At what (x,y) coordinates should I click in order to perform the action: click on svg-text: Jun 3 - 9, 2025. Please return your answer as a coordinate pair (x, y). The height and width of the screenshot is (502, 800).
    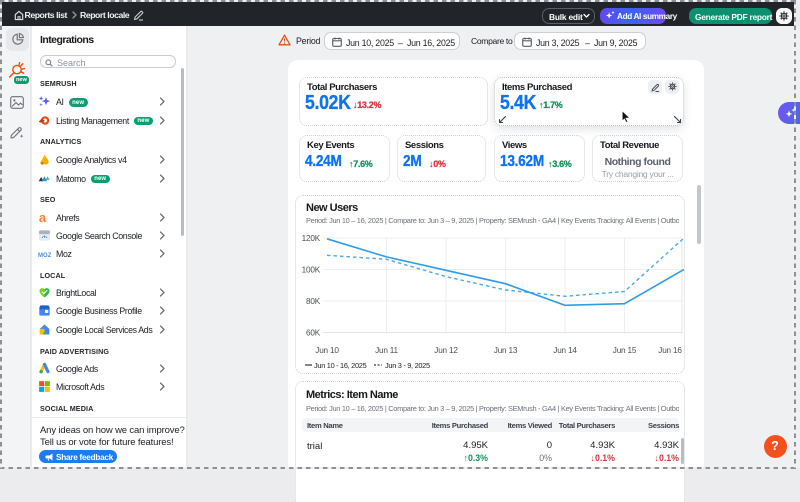
    Looking at the image, I should click on (407, 365).